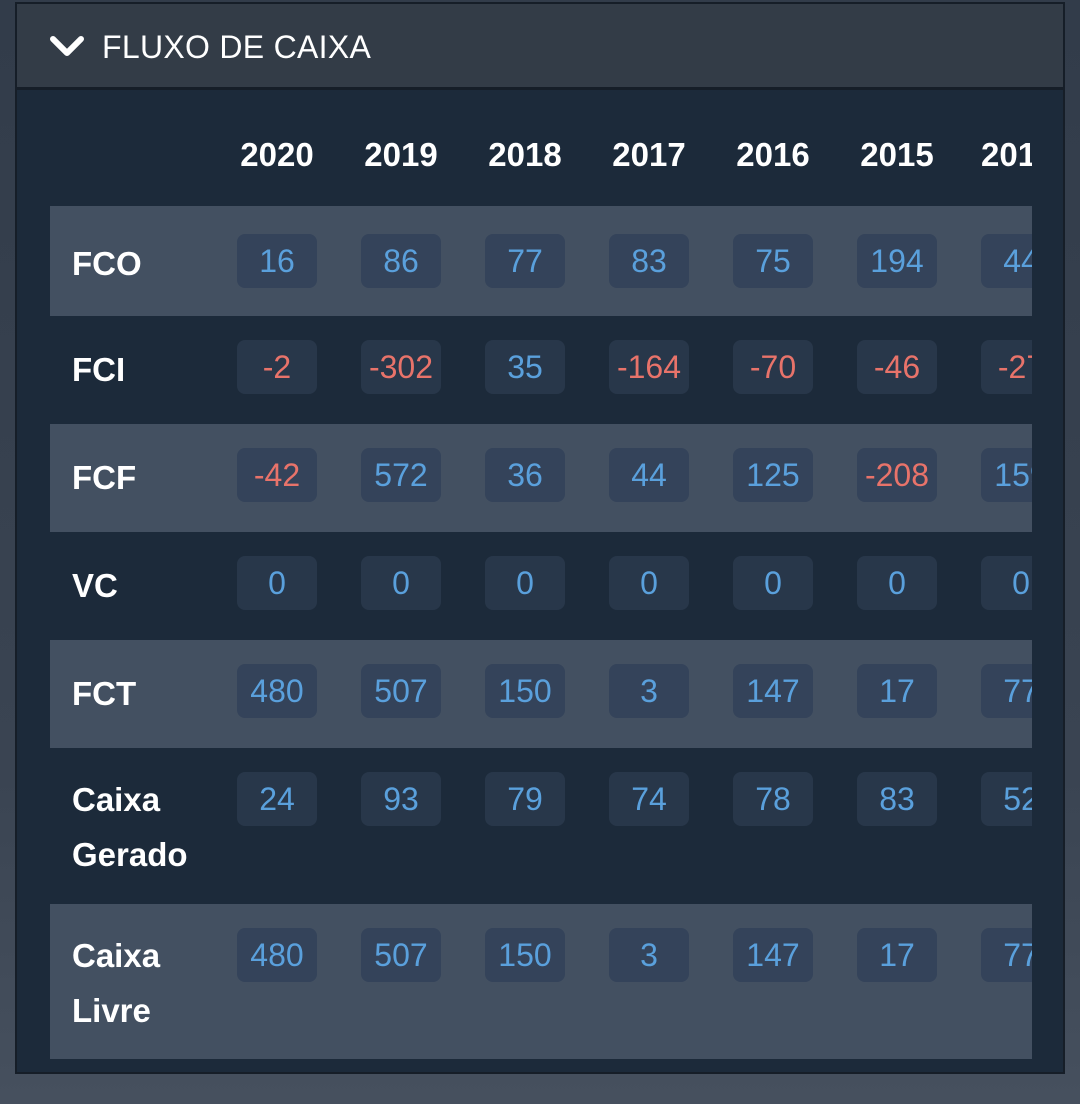 This screenshot has width=1080, height=1104. Describe the element at coordinates (649, 799) in the screenshot. I see `value-cell: 74` at that location.